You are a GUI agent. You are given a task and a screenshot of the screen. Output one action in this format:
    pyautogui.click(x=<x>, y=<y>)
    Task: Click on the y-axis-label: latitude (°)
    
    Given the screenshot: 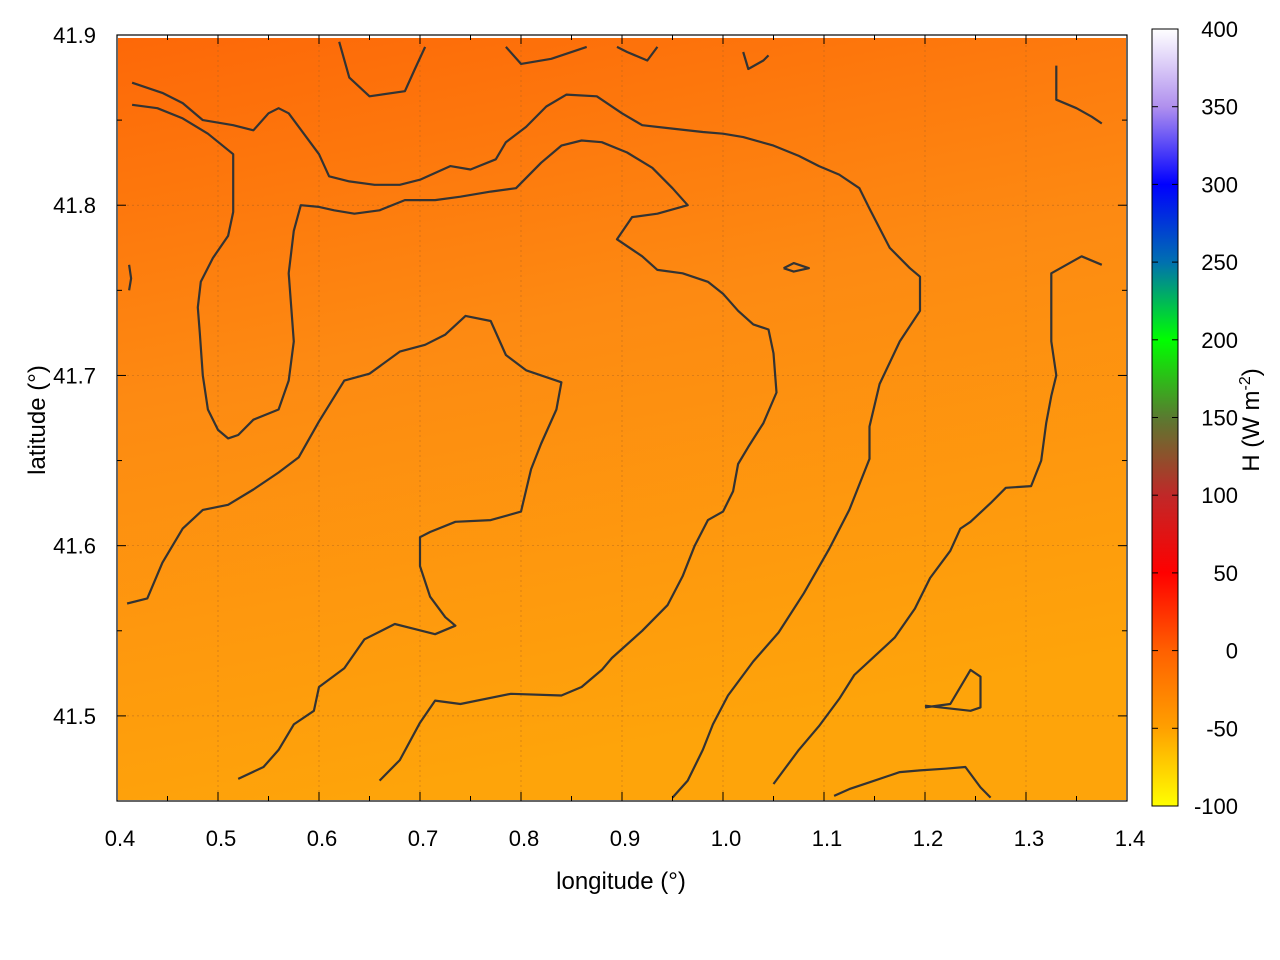 What is the action you would take?
    pyautogui.click(x=37, y=420)
    